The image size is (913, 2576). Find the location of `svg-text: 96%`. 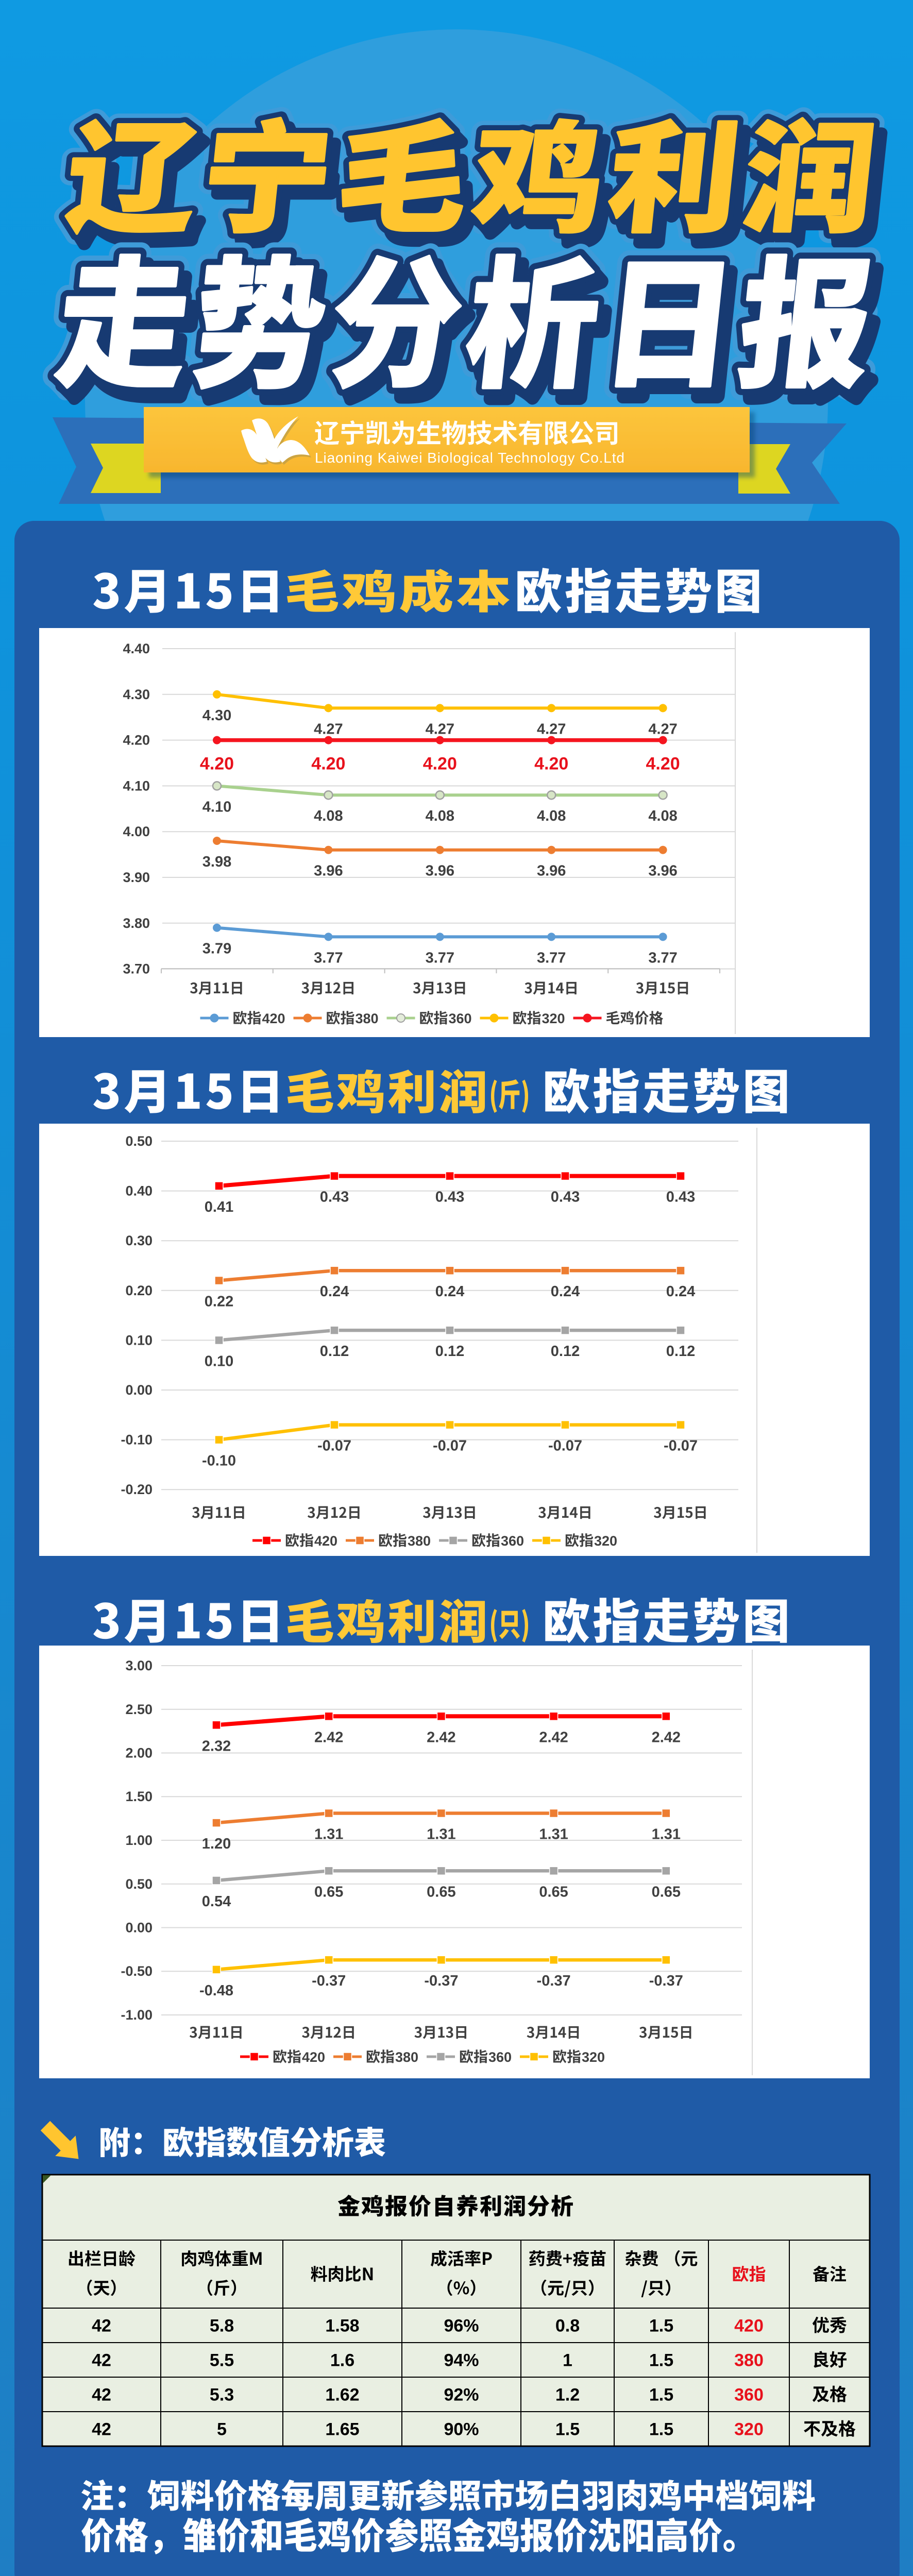

svg-text: 96% is located at coordinates (462, 2326).